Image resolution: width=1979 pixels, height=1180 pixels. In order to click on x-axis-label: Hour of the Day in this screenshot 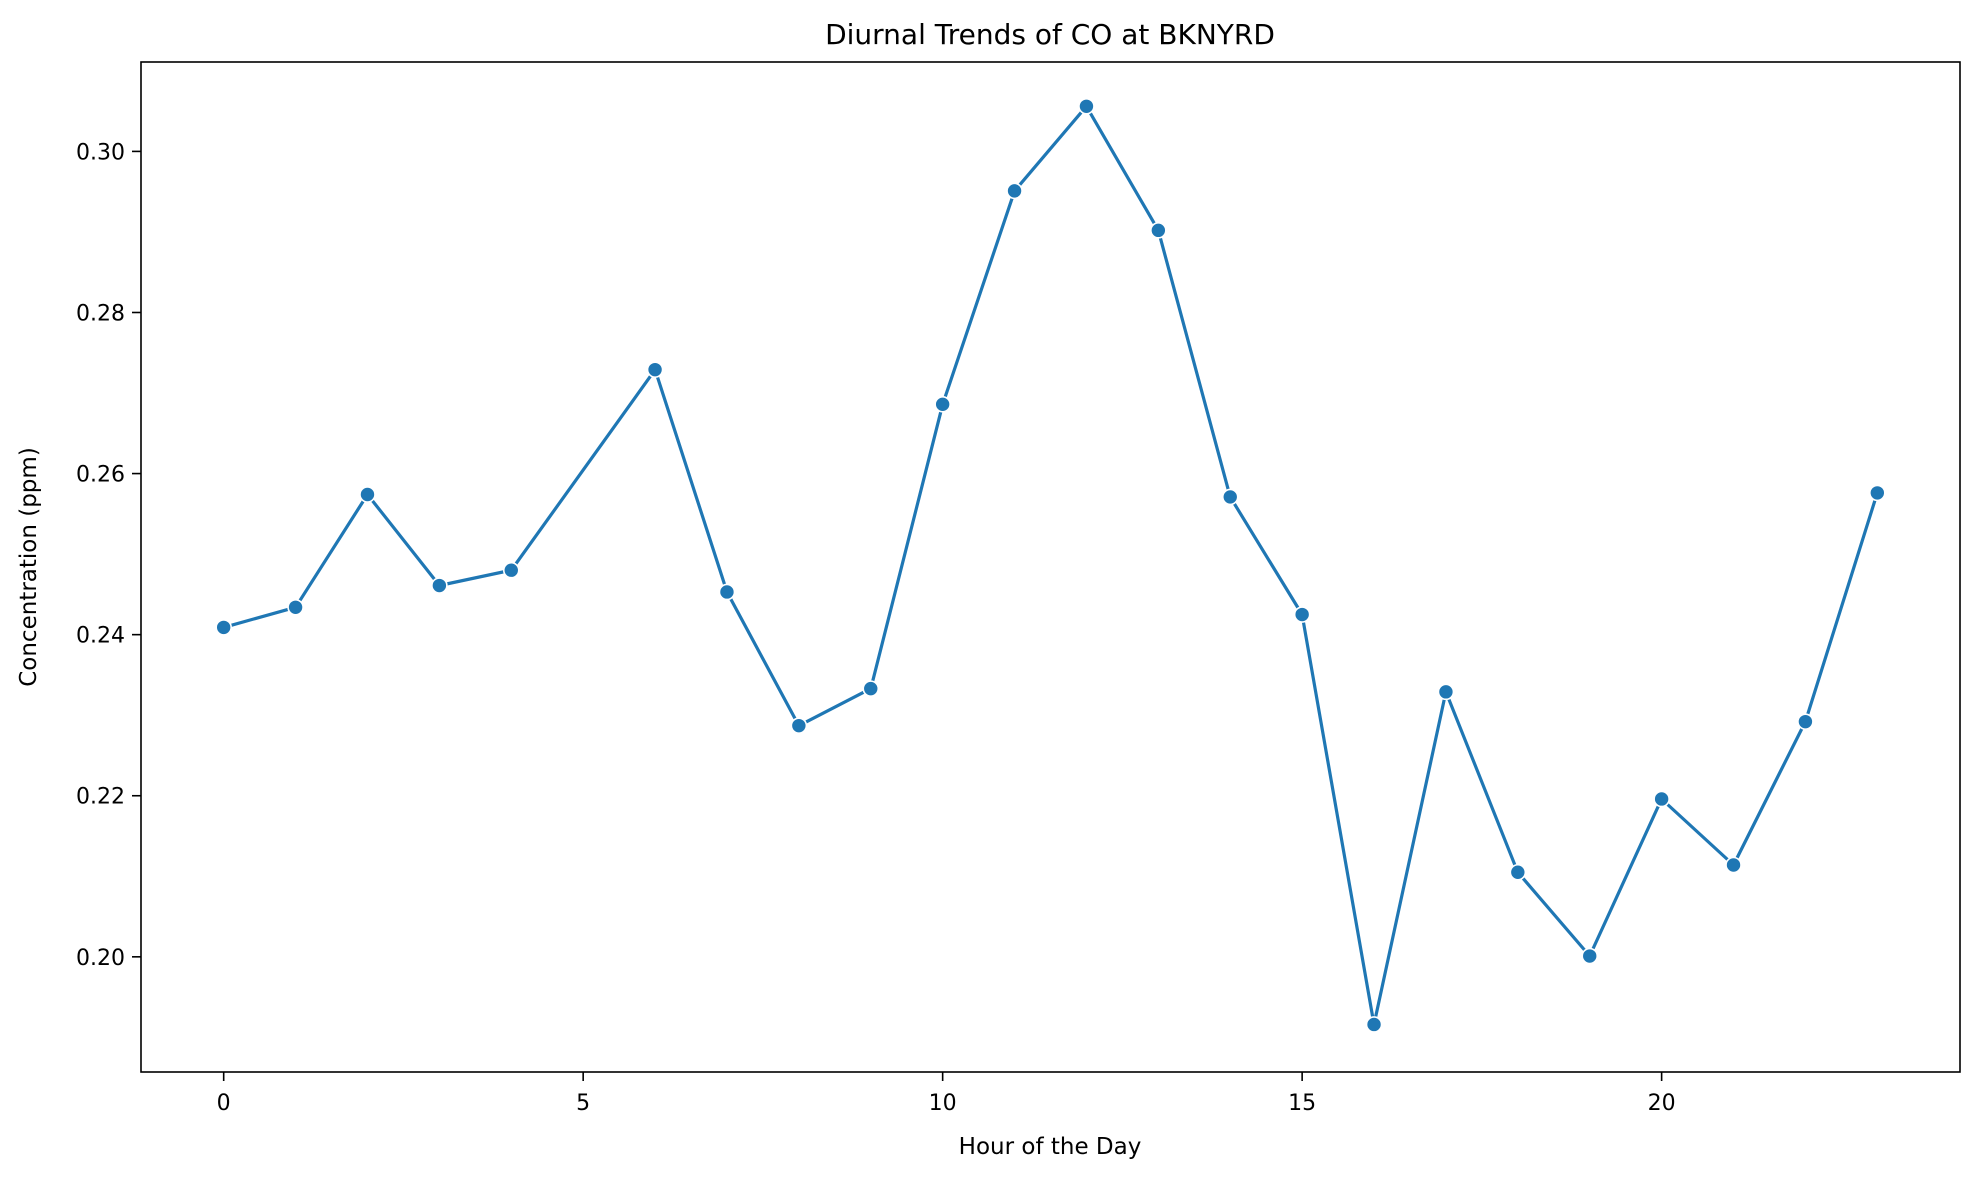, I will do `click(1050, 1147)`.